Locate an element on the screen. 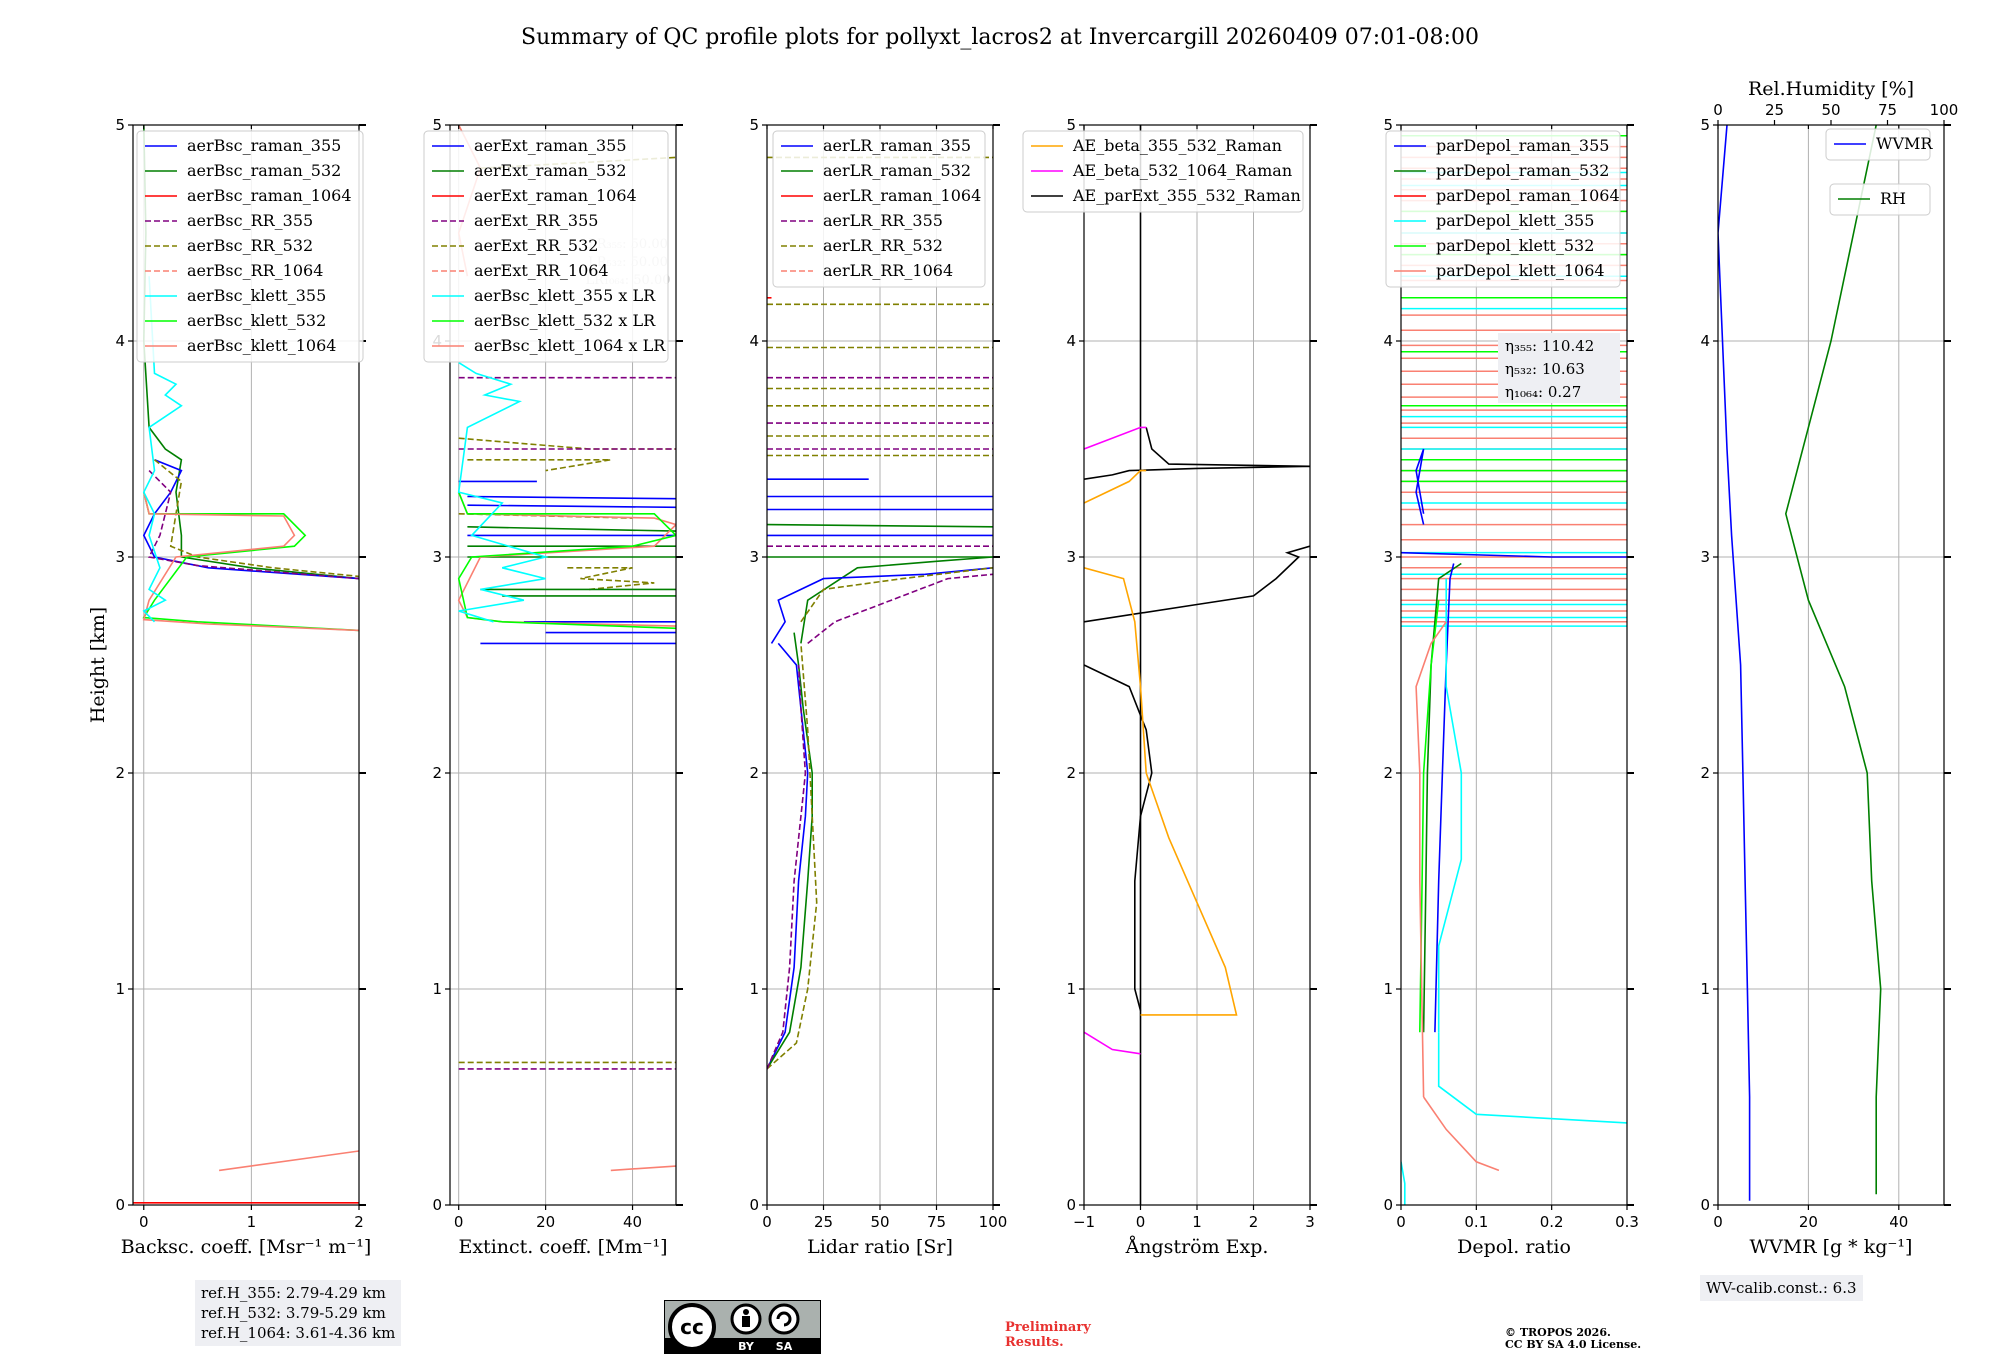 Image resolution: width=2000 pixels, height=1360 pixels. badge-sa-label: SA is located at coordinates (784, 1346).